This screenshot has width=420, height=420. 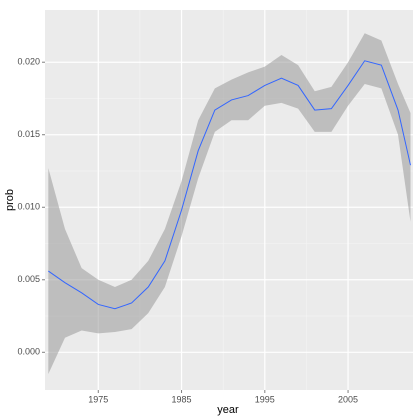 What do you see at coordinates (348, 399) in the screenshot?
I see `x-tick-label: 2005` at bounding box center [348, 399].